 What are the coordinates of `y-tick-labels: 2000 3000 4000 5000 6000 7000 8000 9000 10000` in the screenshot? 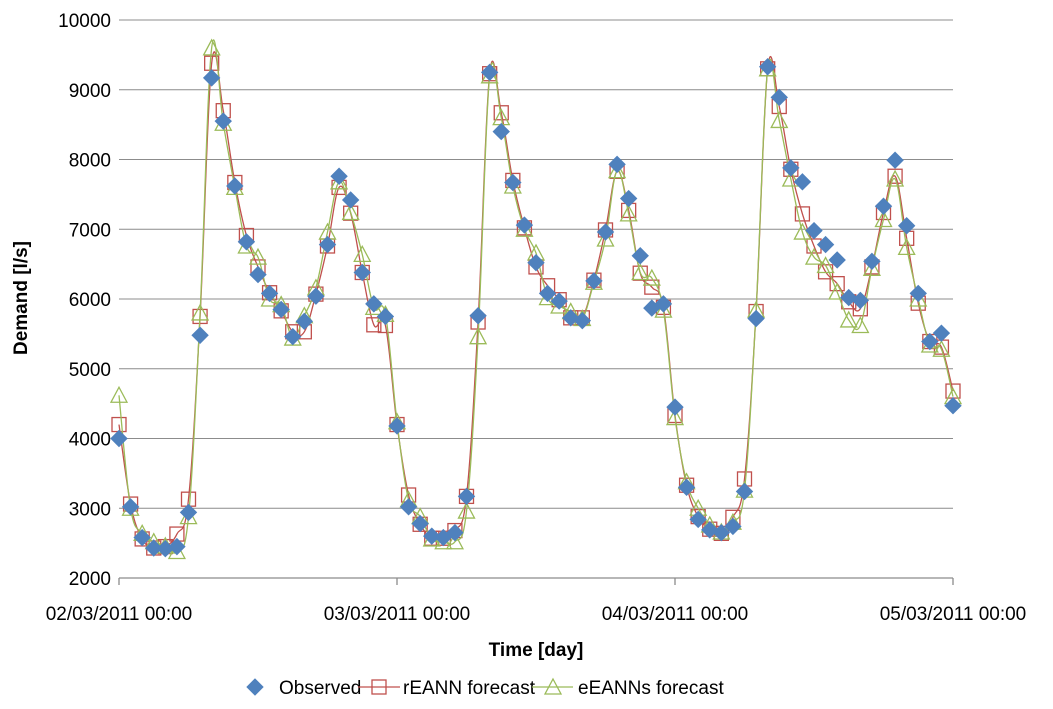 It's located at (84, 300).